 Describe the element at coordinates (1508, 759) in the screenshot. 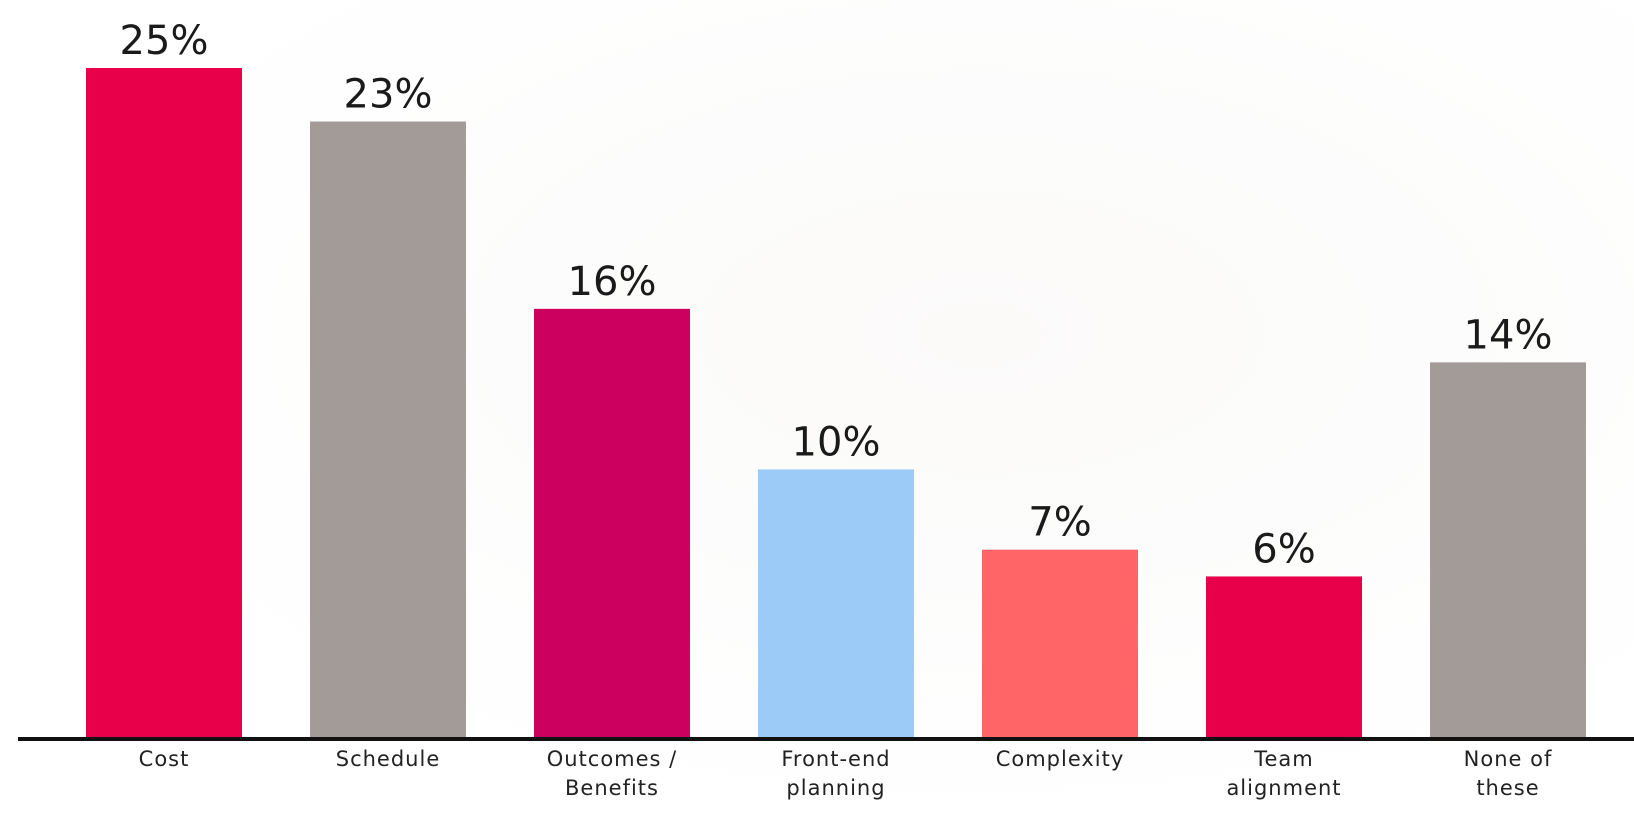

I see `category-label-line: None of` at that location.